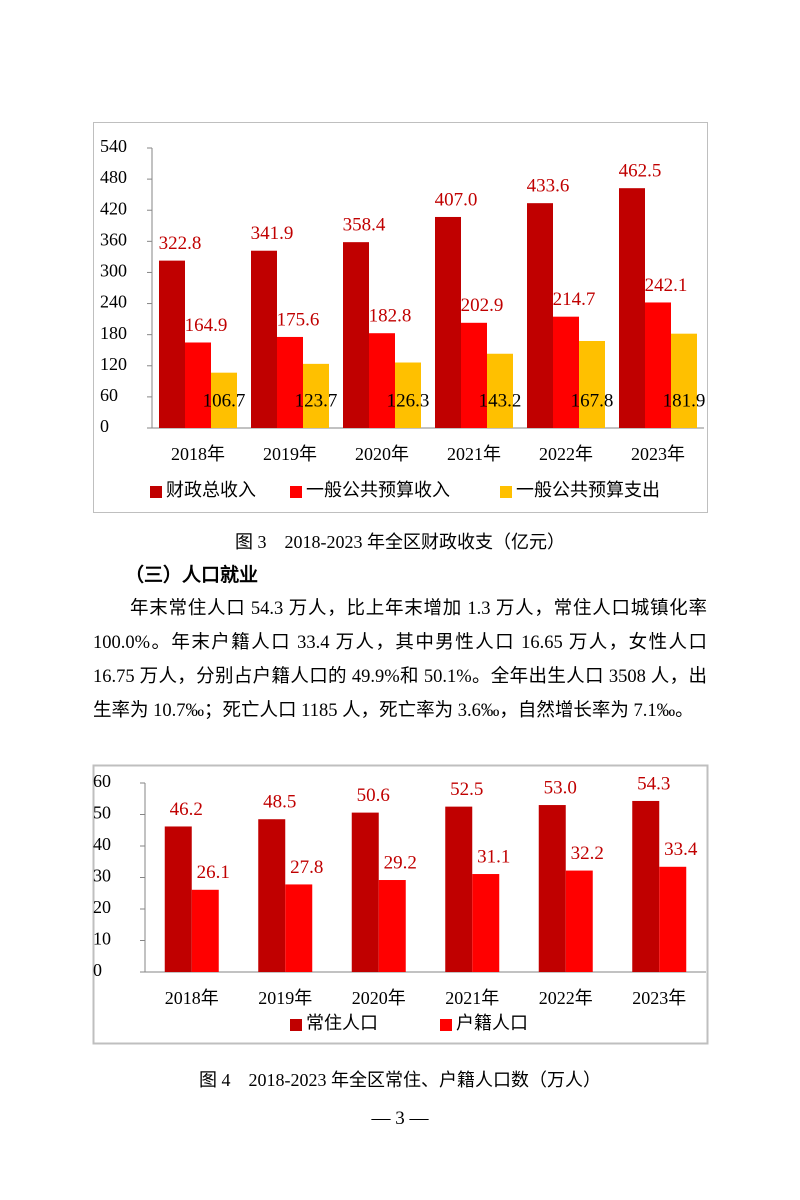 The height and width of the screenshot is (1200, 800). I want to click on data-label: 214.7, so click(574, 299).